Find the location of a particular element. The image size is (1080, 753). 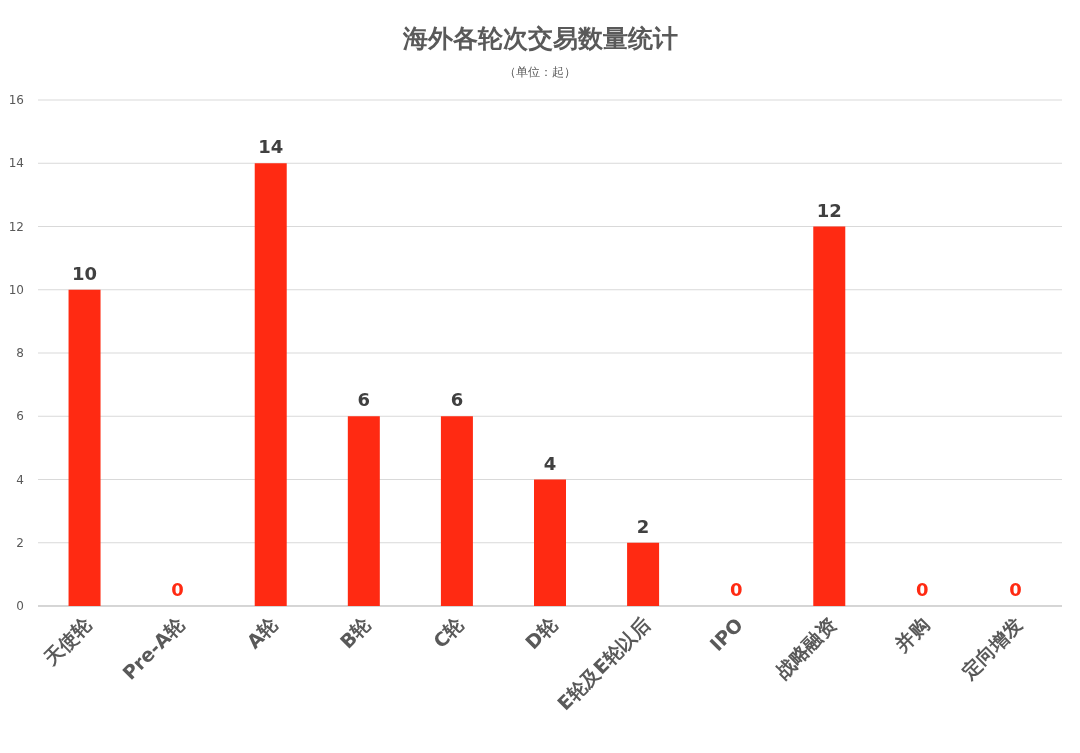

data-label: 4 is located at coordinates (550, 463).